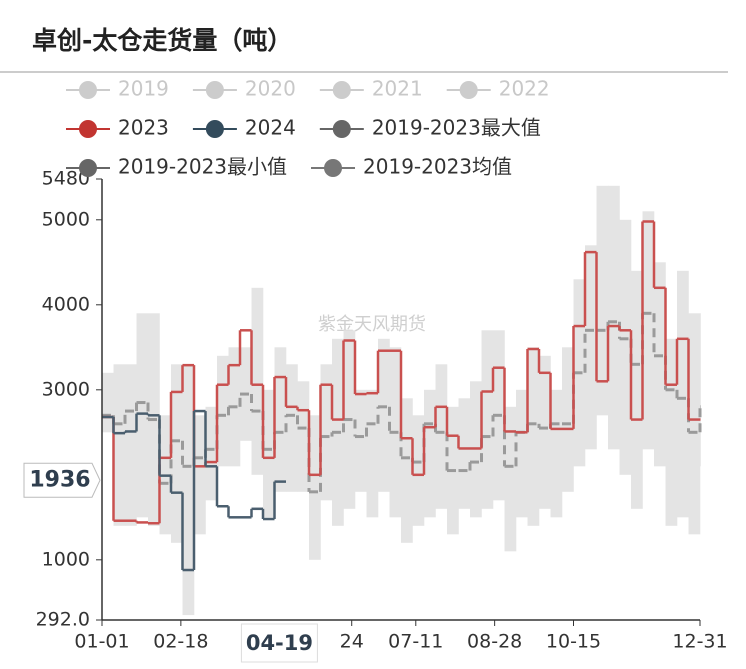 The width and height of the screenshot is (746, 669). What do you see at coordinates (66, 219) in the screenshot?
I see `y-tick-label: 5000` at bounding box center [66, 219].